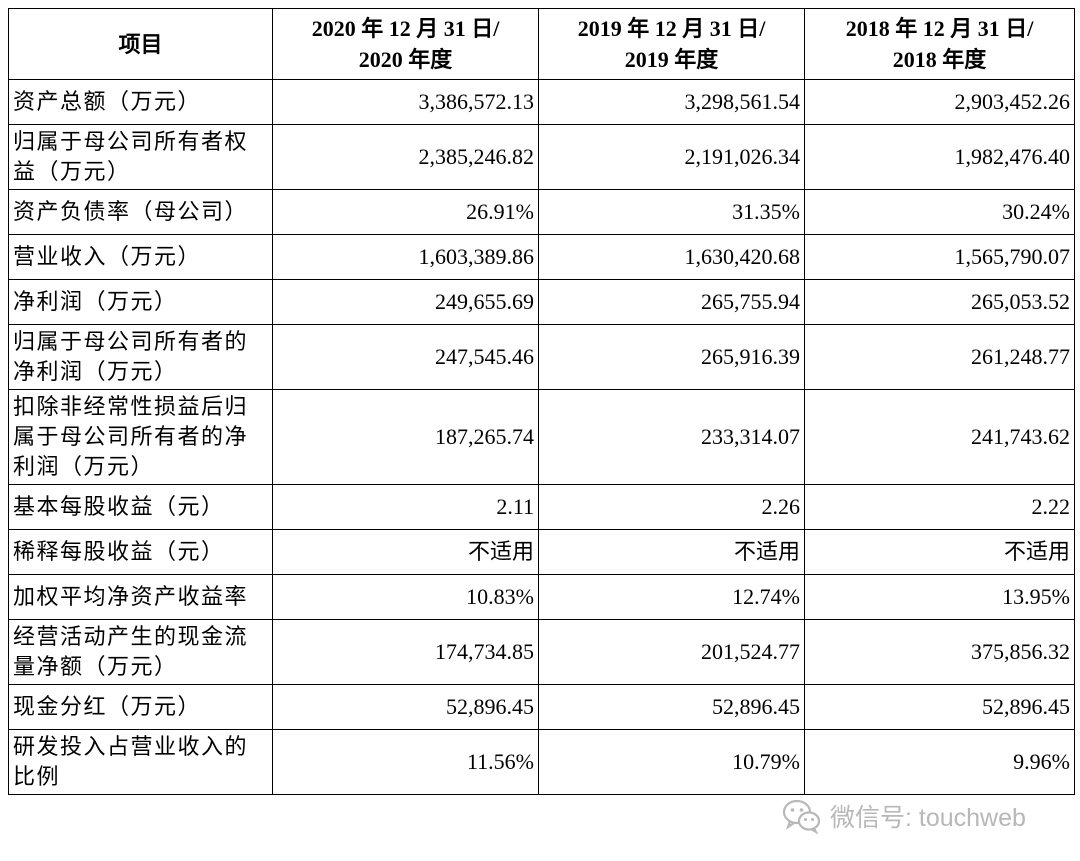  Describe the element at coordinates (140, 157) in the screenshot. I see `row-label: 归属于母公司所有者权 益（万元）` at that location.